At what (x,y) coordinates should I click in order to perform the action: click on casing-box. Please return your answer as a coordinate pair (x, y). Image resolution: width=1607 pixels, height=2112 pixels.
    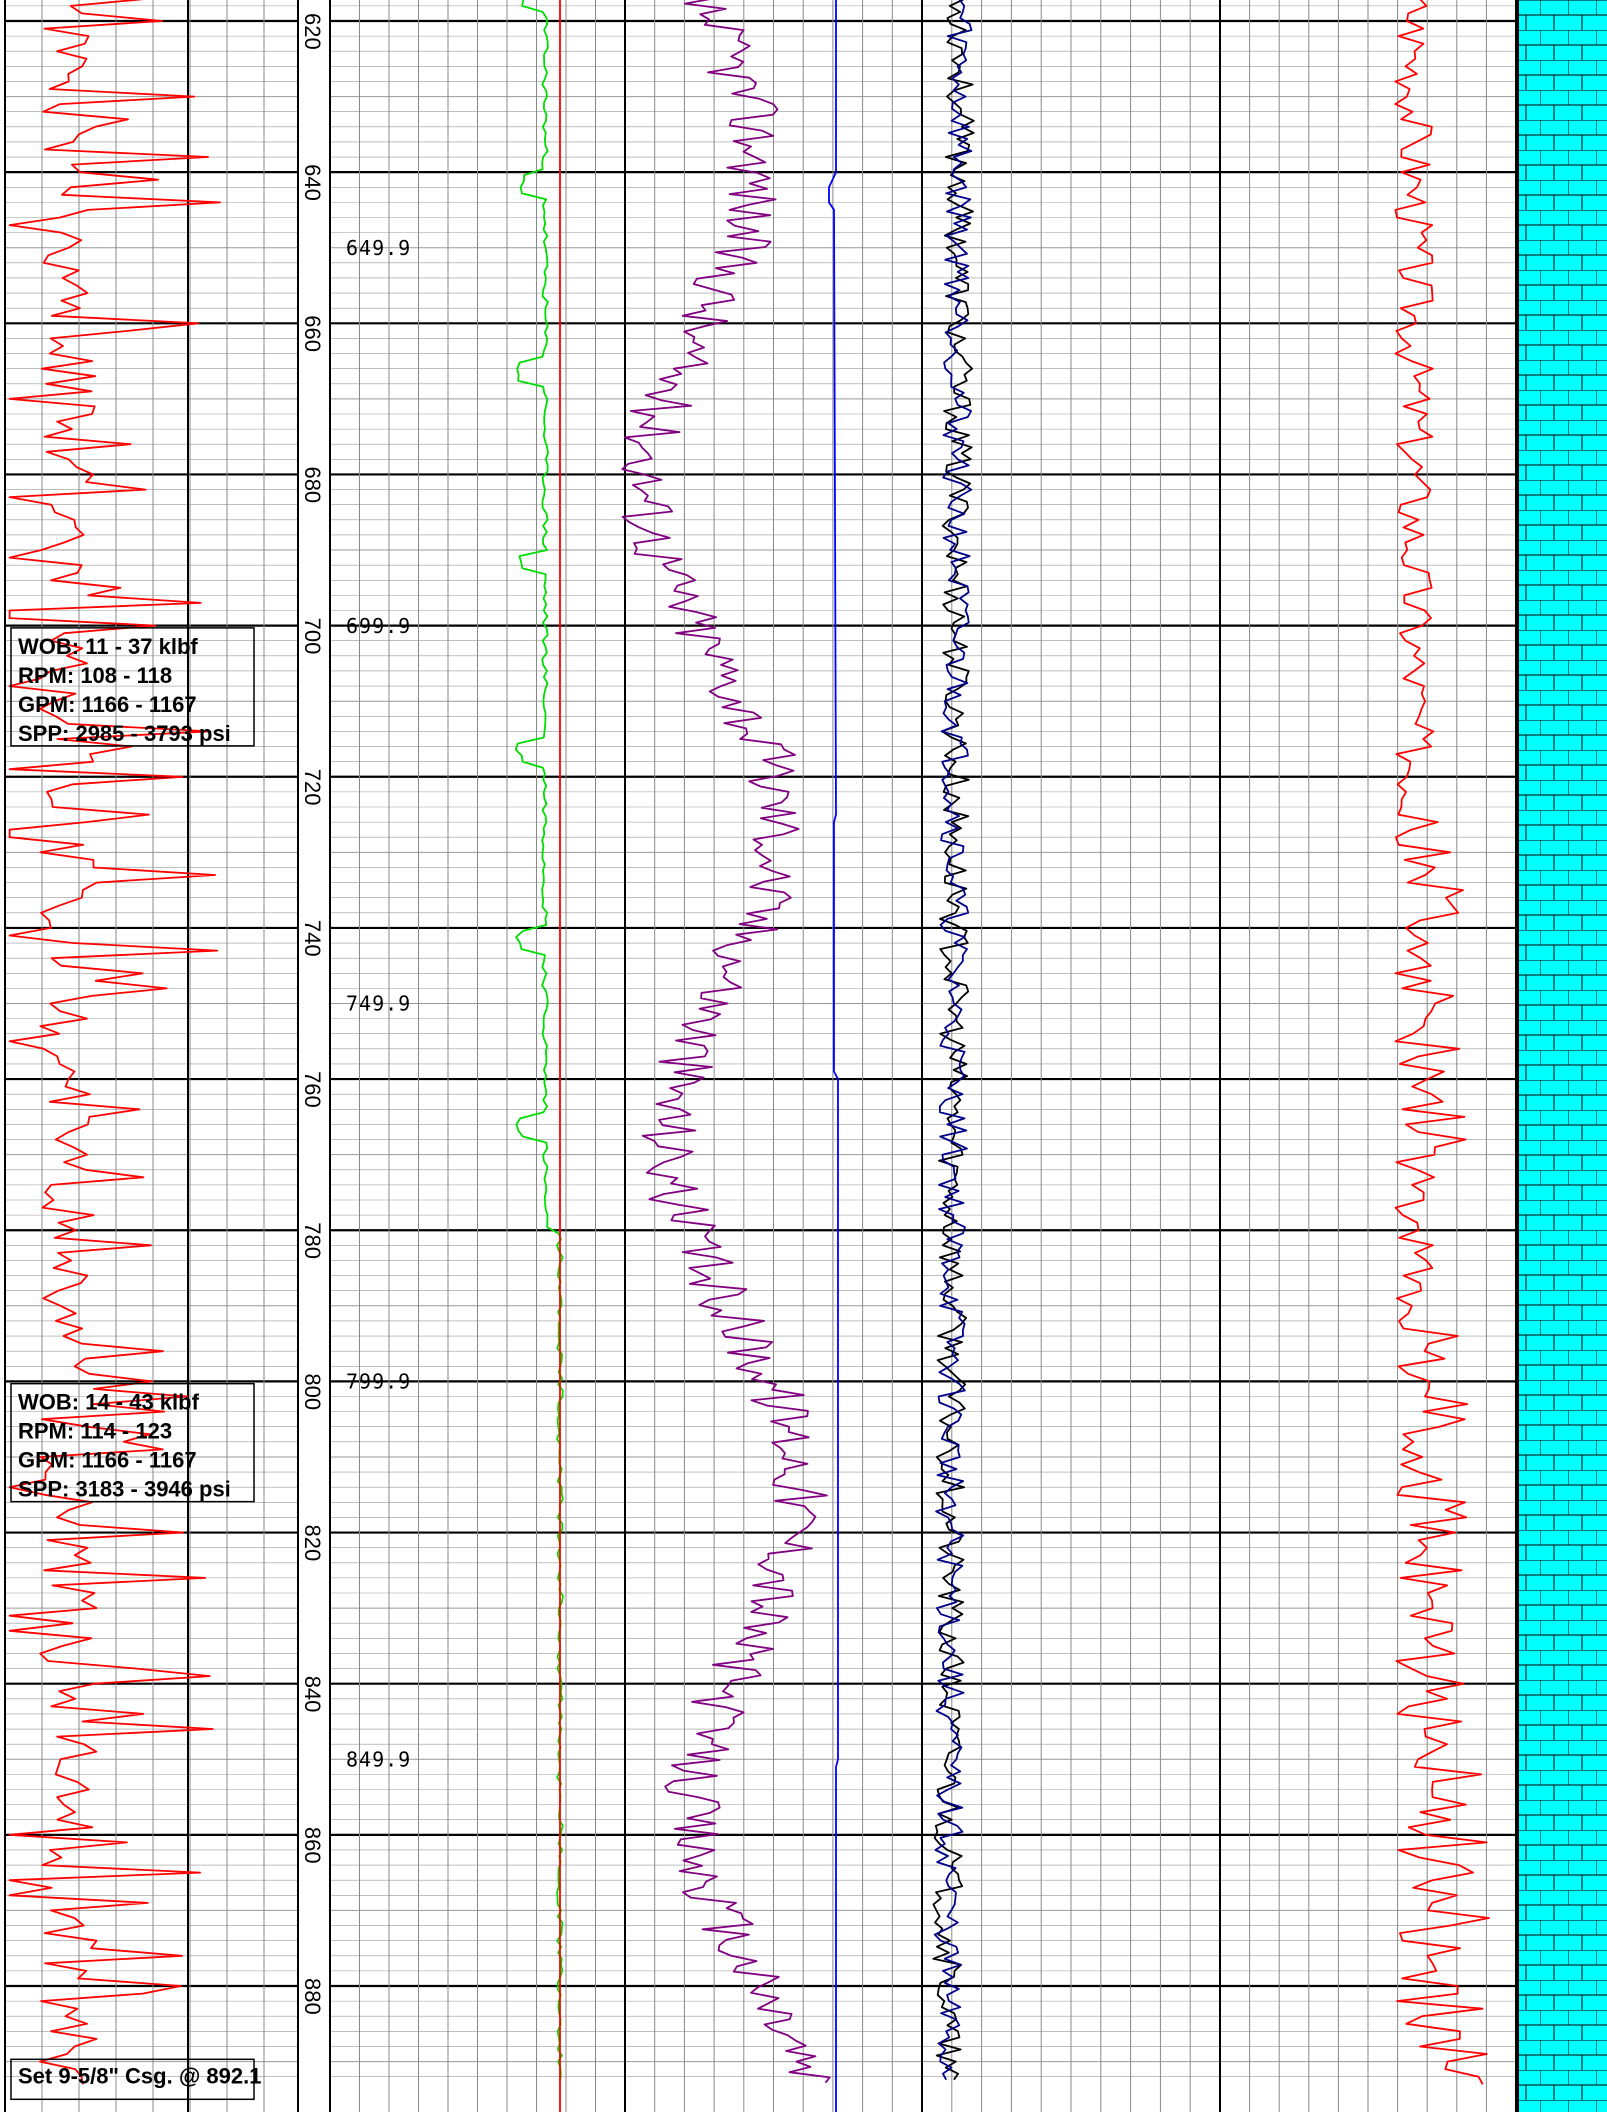
    Looking at the image, I should click on (132, 2079).